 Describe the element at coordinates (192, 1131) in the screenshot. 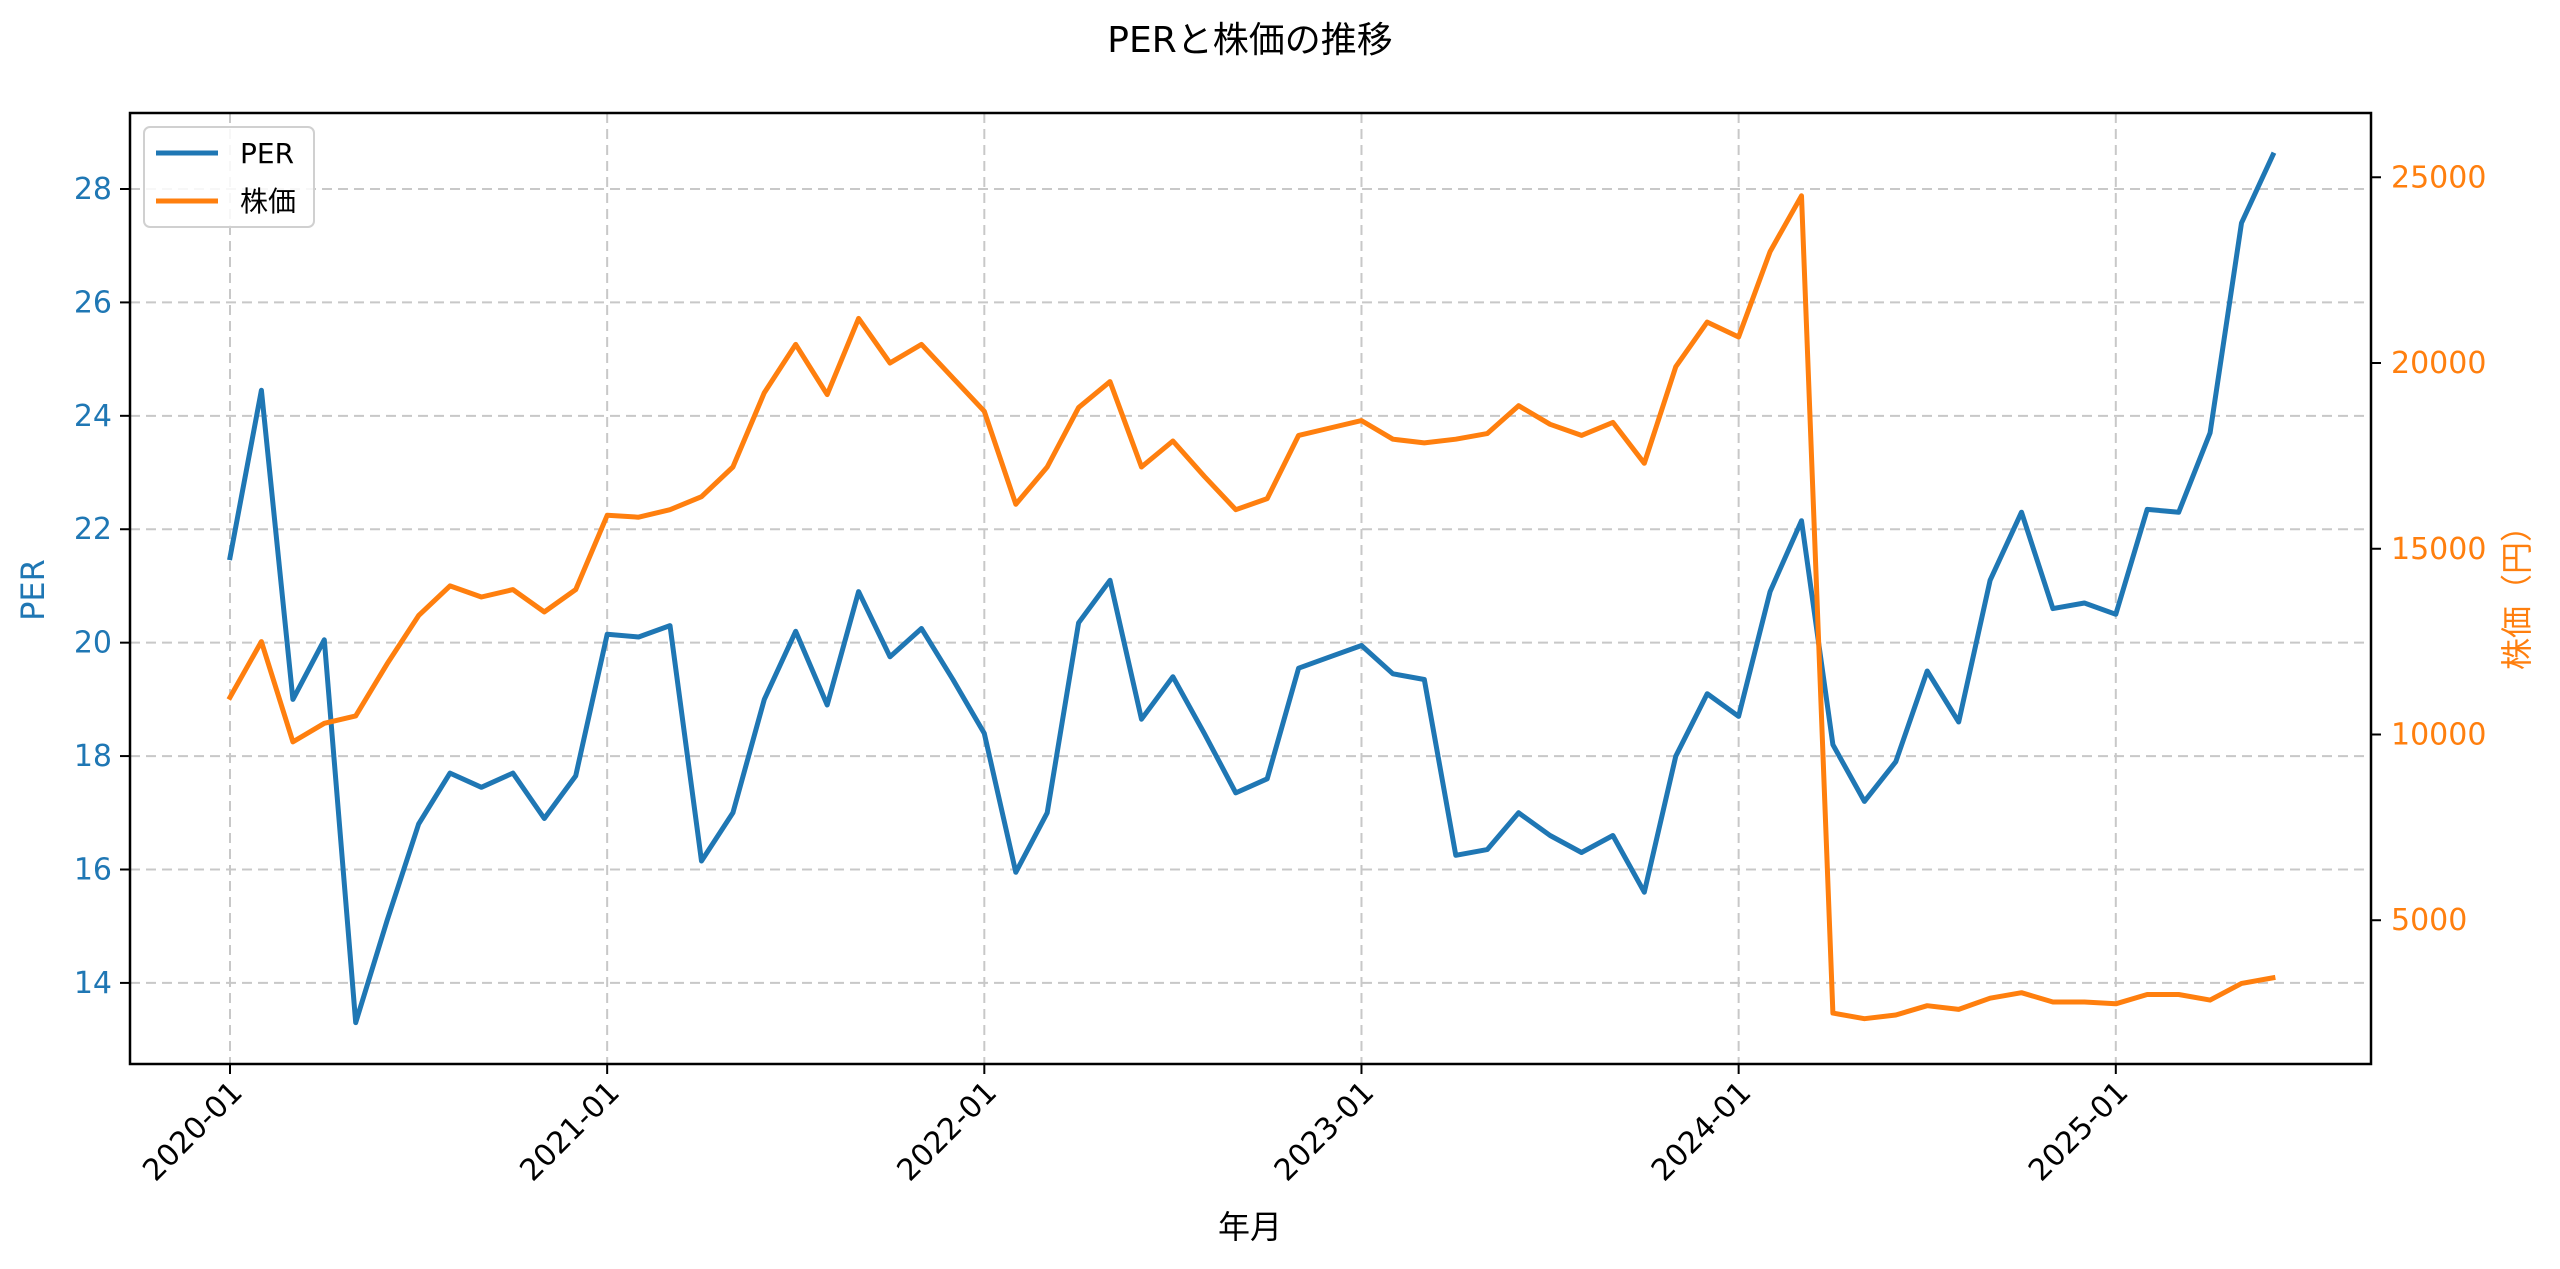

I see `x-tick-label: 2020-01` at that location.